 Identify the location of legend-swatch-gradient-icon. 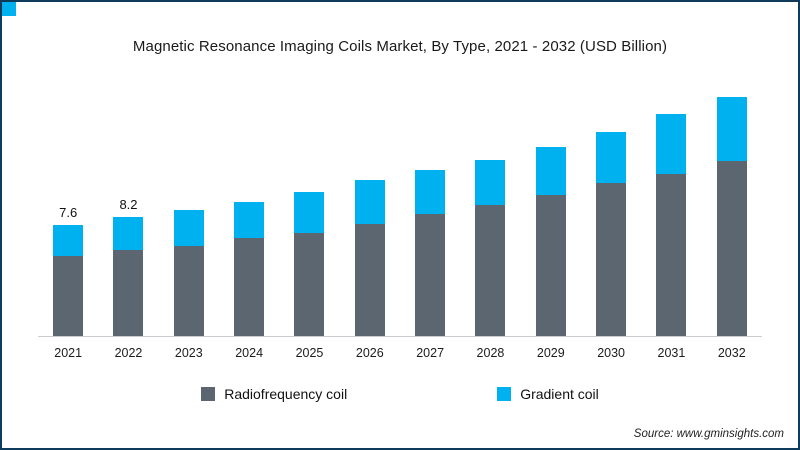
(504, 394).